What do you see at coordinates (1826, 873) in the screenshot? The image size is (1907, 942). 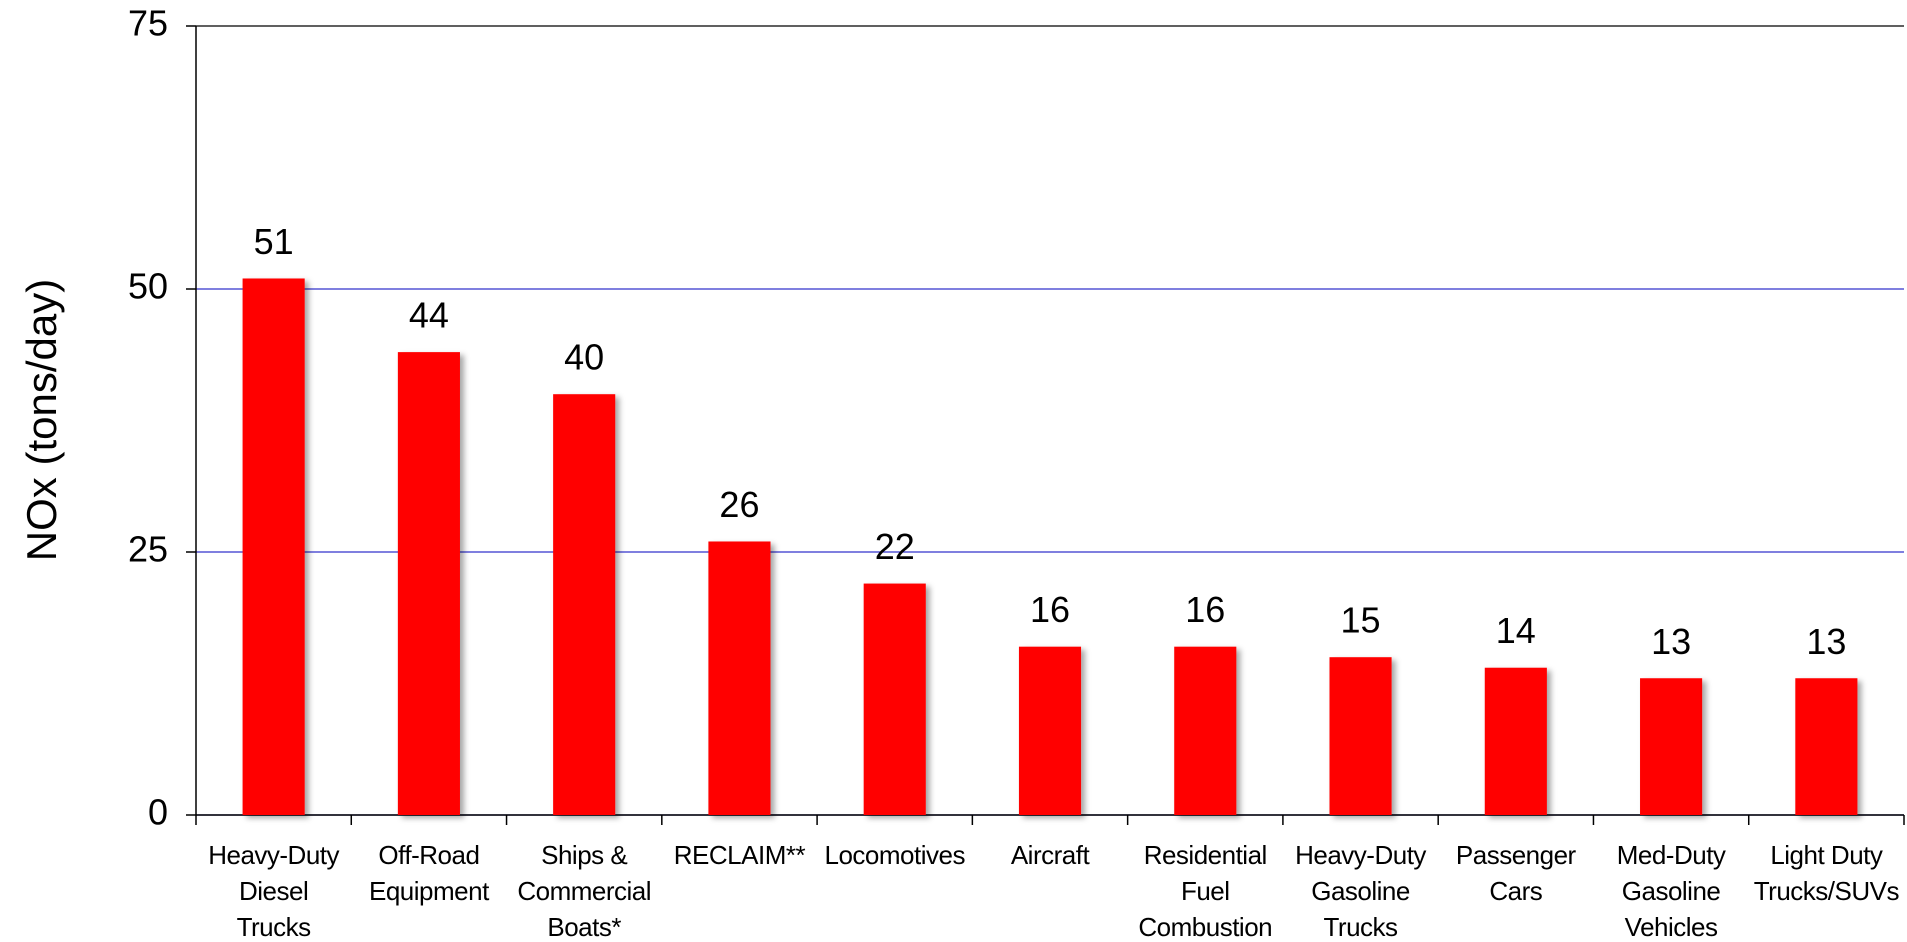 I see `x-tick-label: Light Duty Trucks/SUVs` at bounding box center [1826, 873].